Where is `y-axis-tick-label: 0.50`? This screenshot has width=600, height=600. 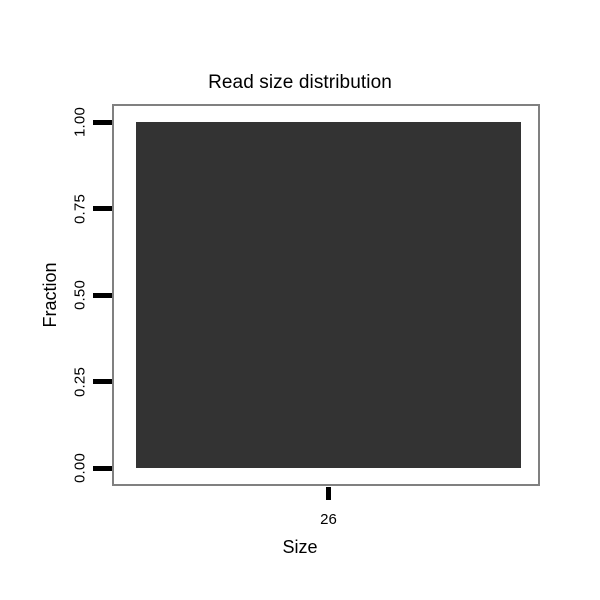
y-axis-tick-label: 0.50 is located at coordinates (80, 295).